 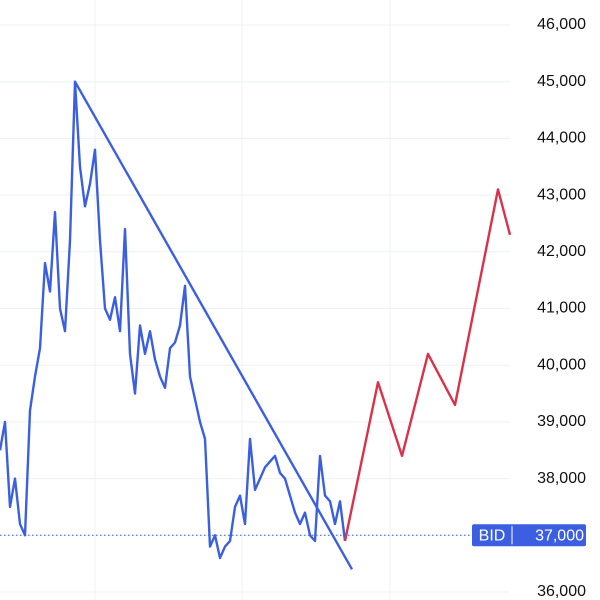 I want to click on y-tick-label: 38,000, so click(x=561, y=478).